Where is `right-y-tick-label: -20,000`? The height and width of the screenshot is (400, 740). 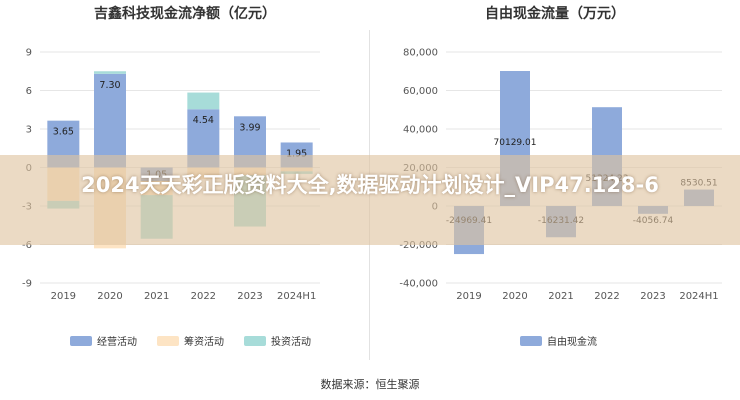
right-y-tick-label: -20,000 is located at coordinates (418, 245).